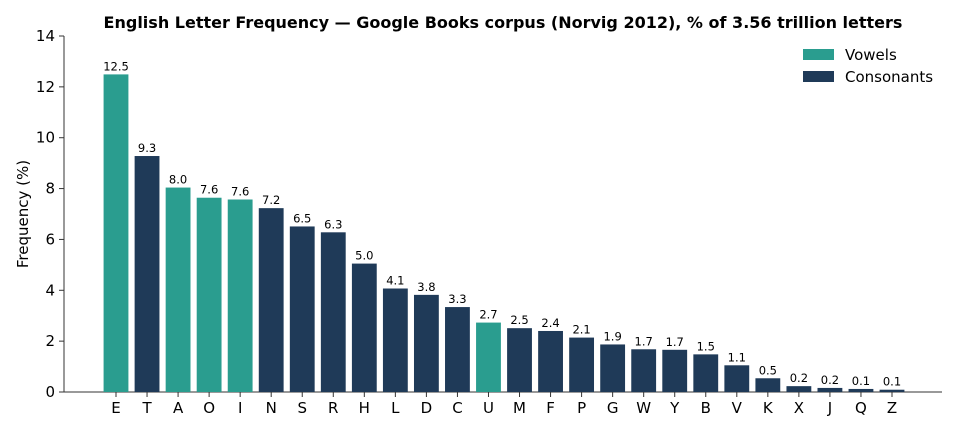 The width and height of the screenshot is (960, 432). What do you see at coordinates (147, 148) in the screenshot?
I see `data-label-t: 9.3` at bounding box center [147, 148].